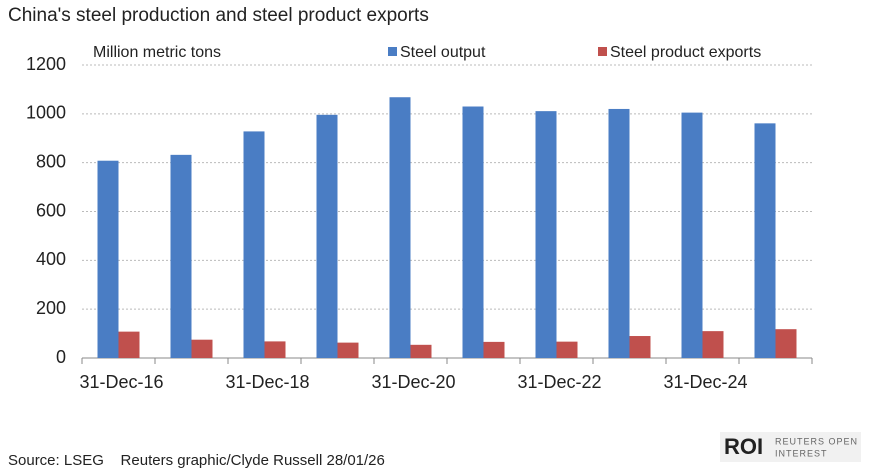 The image size is (872, 474). I want to click on logo-line: INTEREST, so click(801, 453).